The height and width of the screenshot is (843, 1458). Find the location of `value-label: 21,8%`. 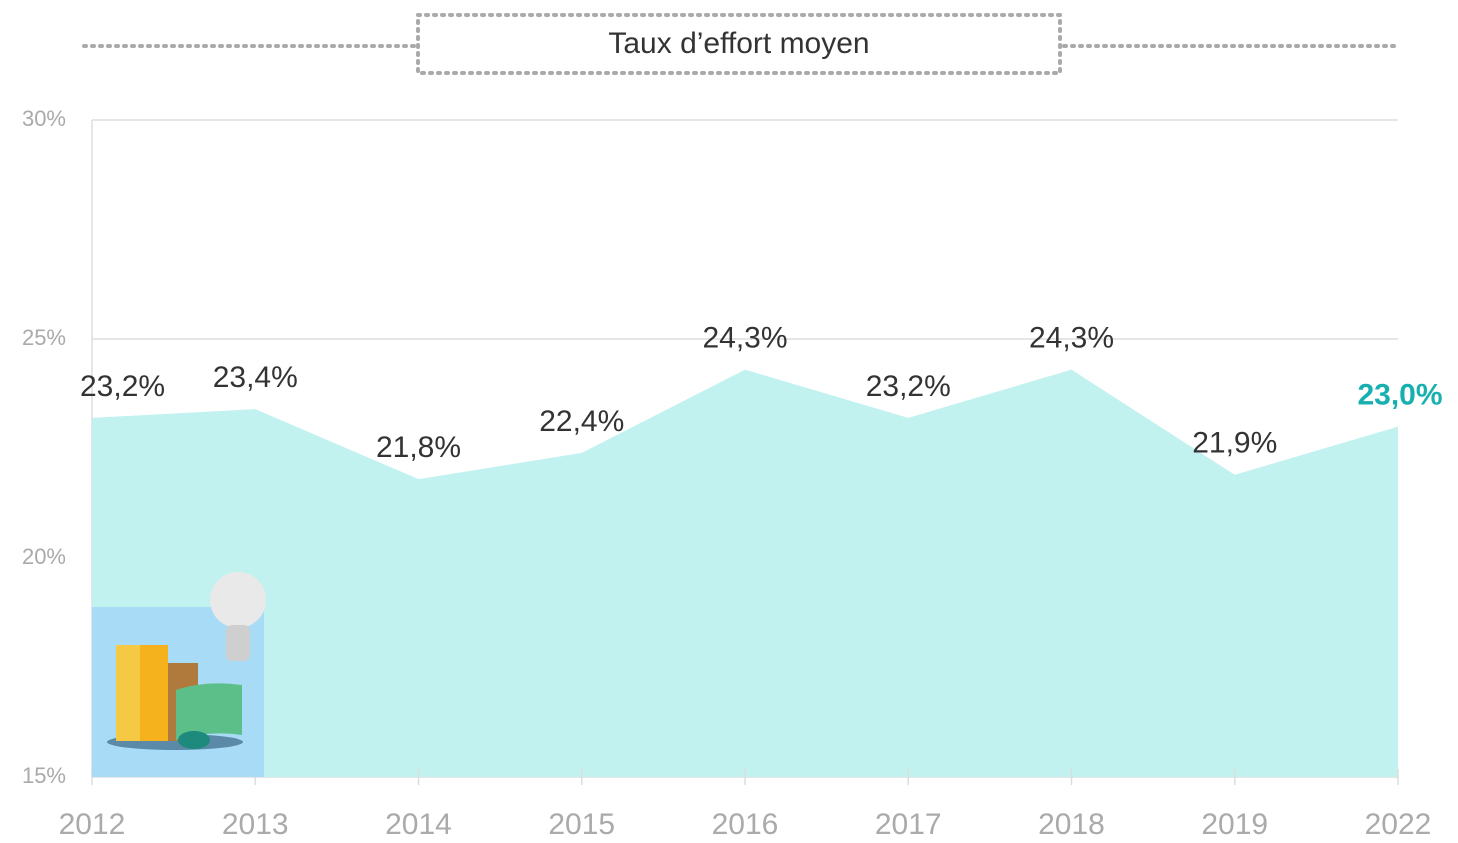

value-label: 21,8% is located at coordinates (418, 447).